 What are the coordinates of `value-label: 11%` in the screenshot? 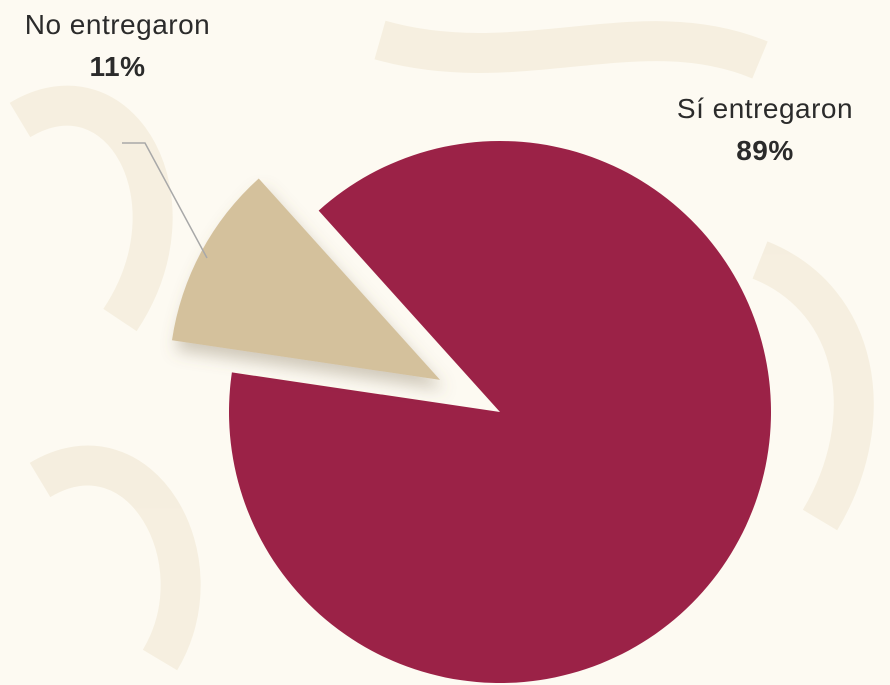 It's located at (117, 66).